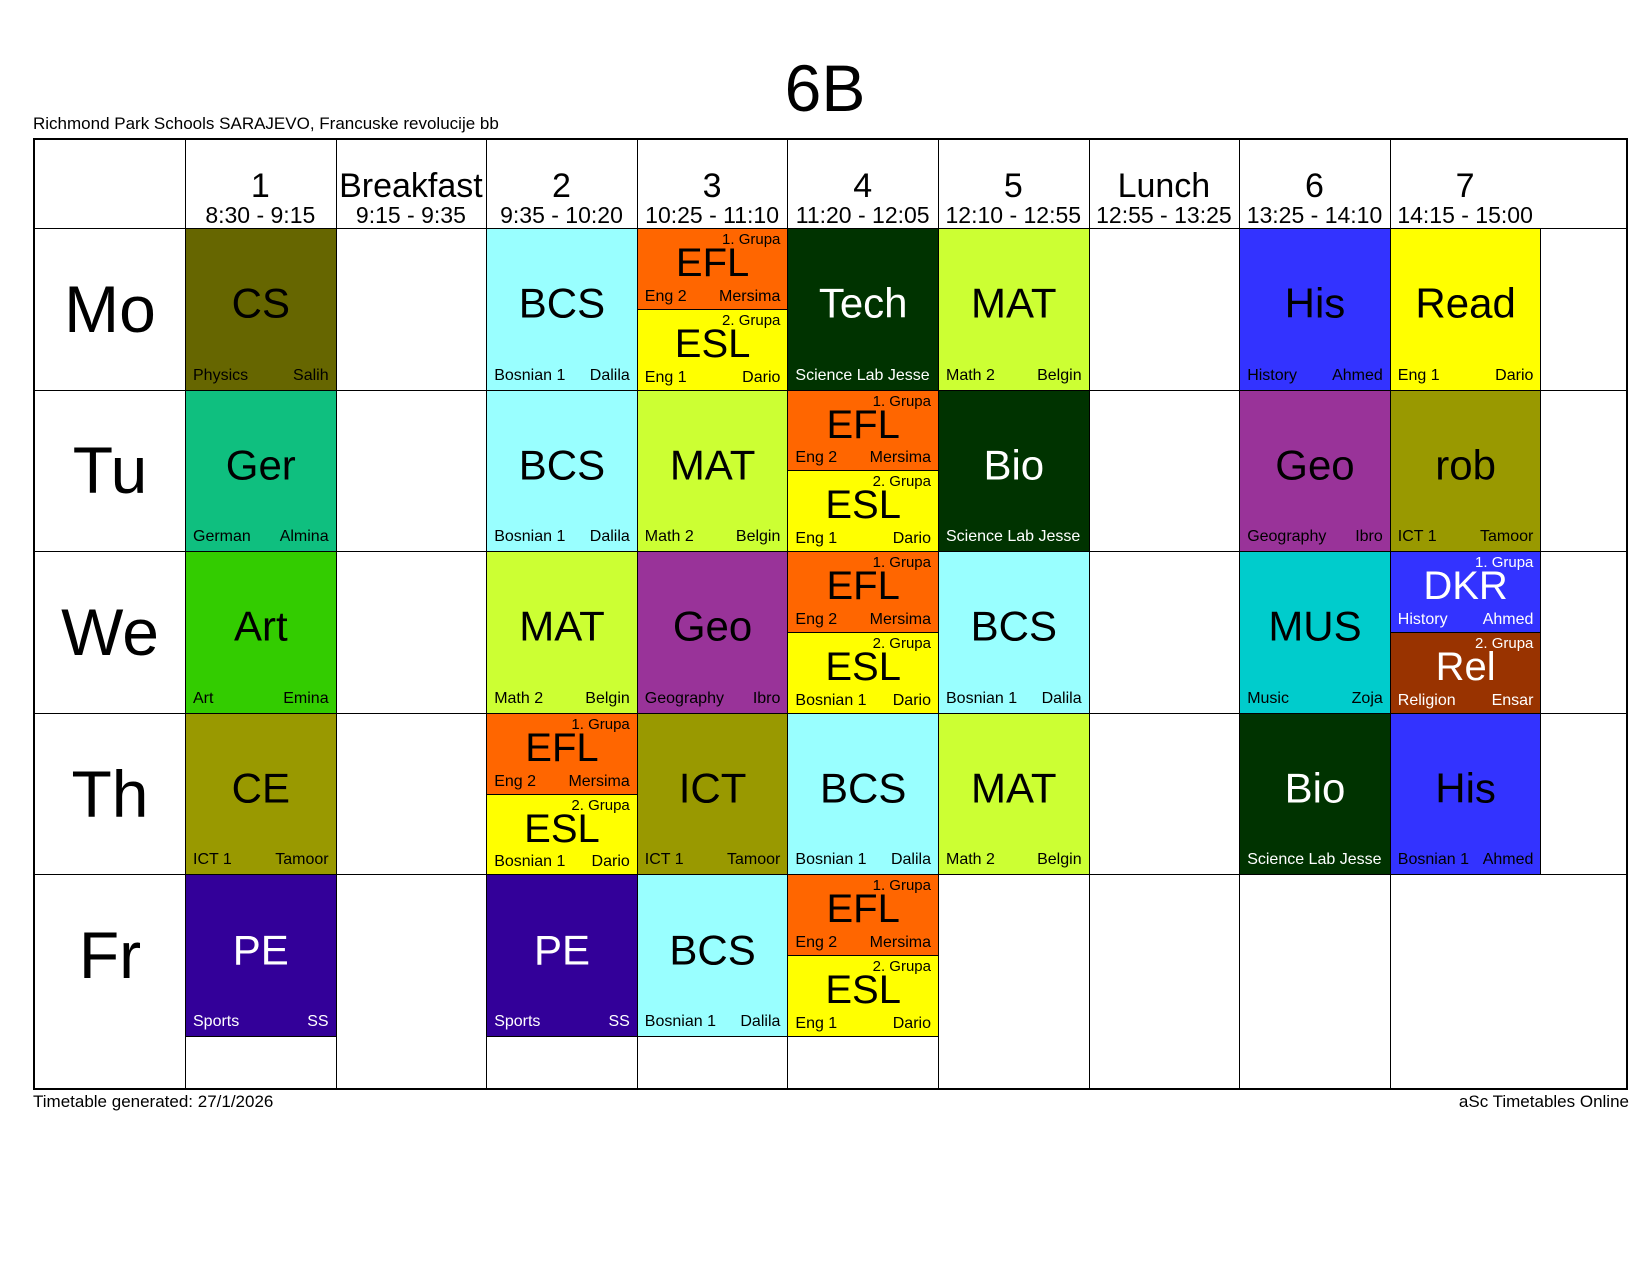 This screenshot has width=1650, height=1275. Describe the element at coordinates (1367, 698) in the screenshot. I see `teacher-label: Zoja` at that location.